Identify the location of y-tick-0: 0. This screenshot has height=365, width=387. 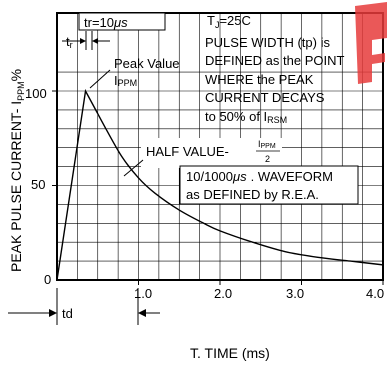
(47, 279).